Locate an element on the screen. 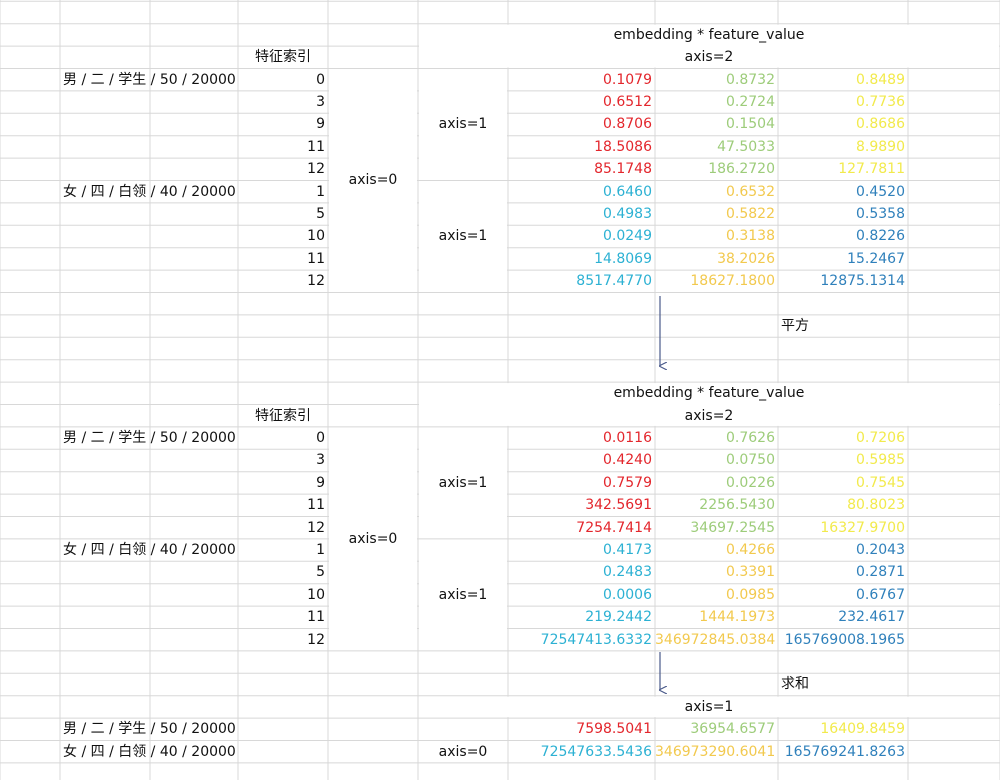 This screenshot has width=1000, height=780. value-cell: 14.8069 is located at coordinates (623, 258).